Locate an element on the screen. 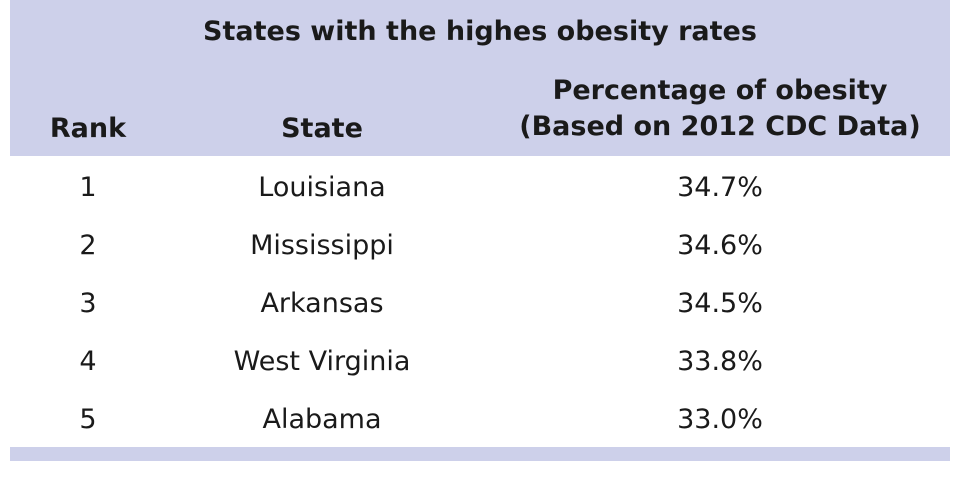 Image resolution: width=959 pixels, height=495 pixels. table-row: 4 West Virginia 33.8% is located at coordinates (480, 363).